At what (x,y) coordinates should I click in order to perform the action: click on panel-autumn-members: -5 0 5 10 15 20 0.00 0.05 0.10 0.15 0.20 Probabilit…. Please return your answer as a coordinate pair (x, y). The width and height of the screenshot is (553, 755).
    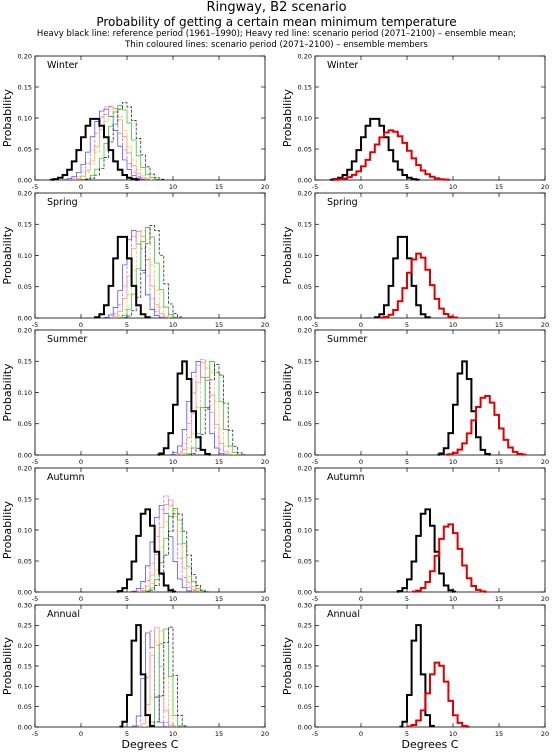
    Looking at the image, I should click on (135, 533).